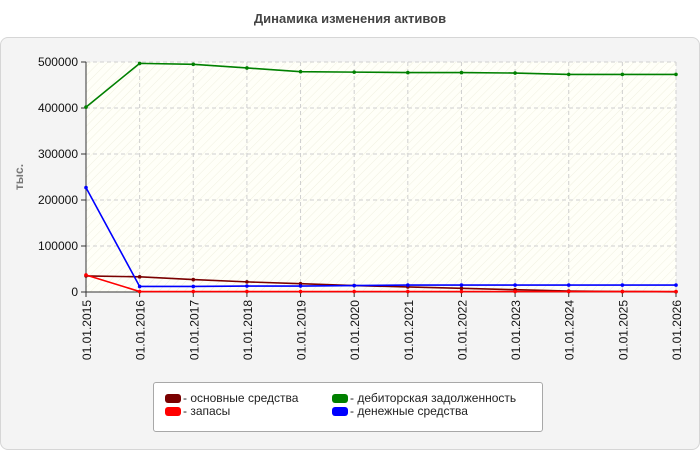  What do you see at coordinates (350, 18) in the screenshot?
I see `chart-title: Динамика изменения активов` at bounding box center [350, 18].